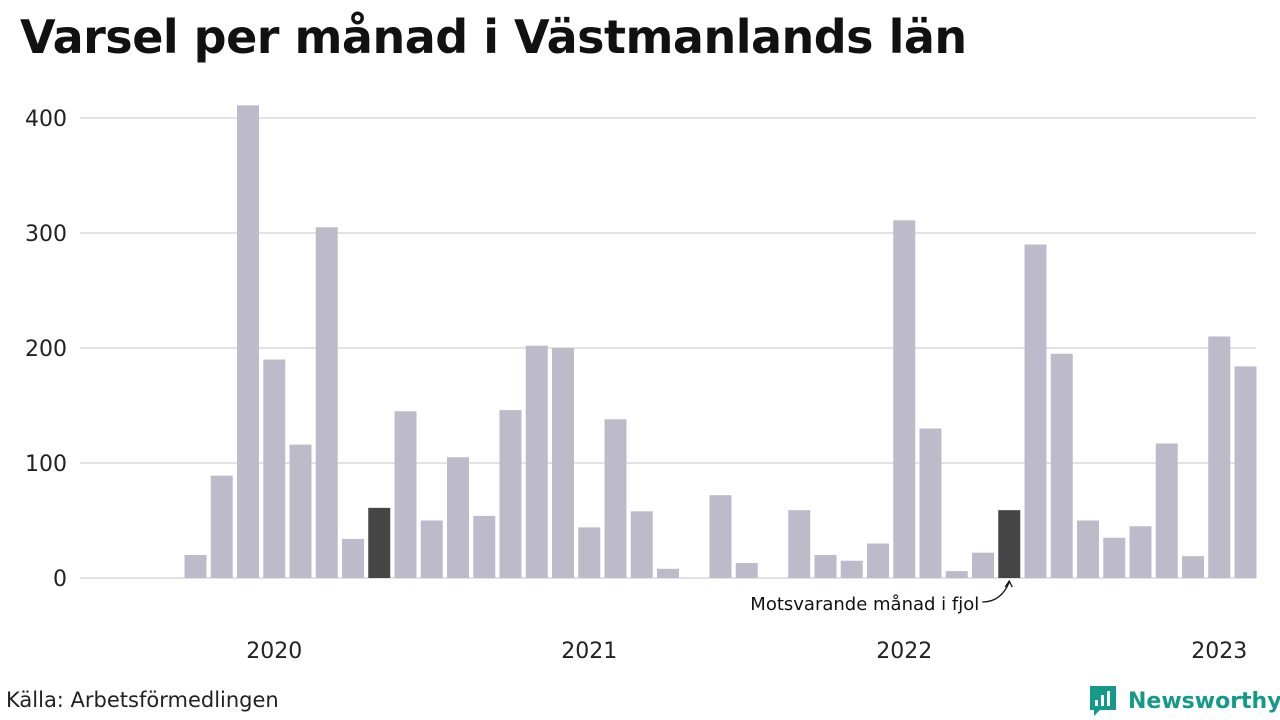 Image resolution: width=1280 pixels, height=720 pixels. Describe the element at coordinates (1103, 701) in the screenshot. I see `newsworthy-logo-icon` at that location.